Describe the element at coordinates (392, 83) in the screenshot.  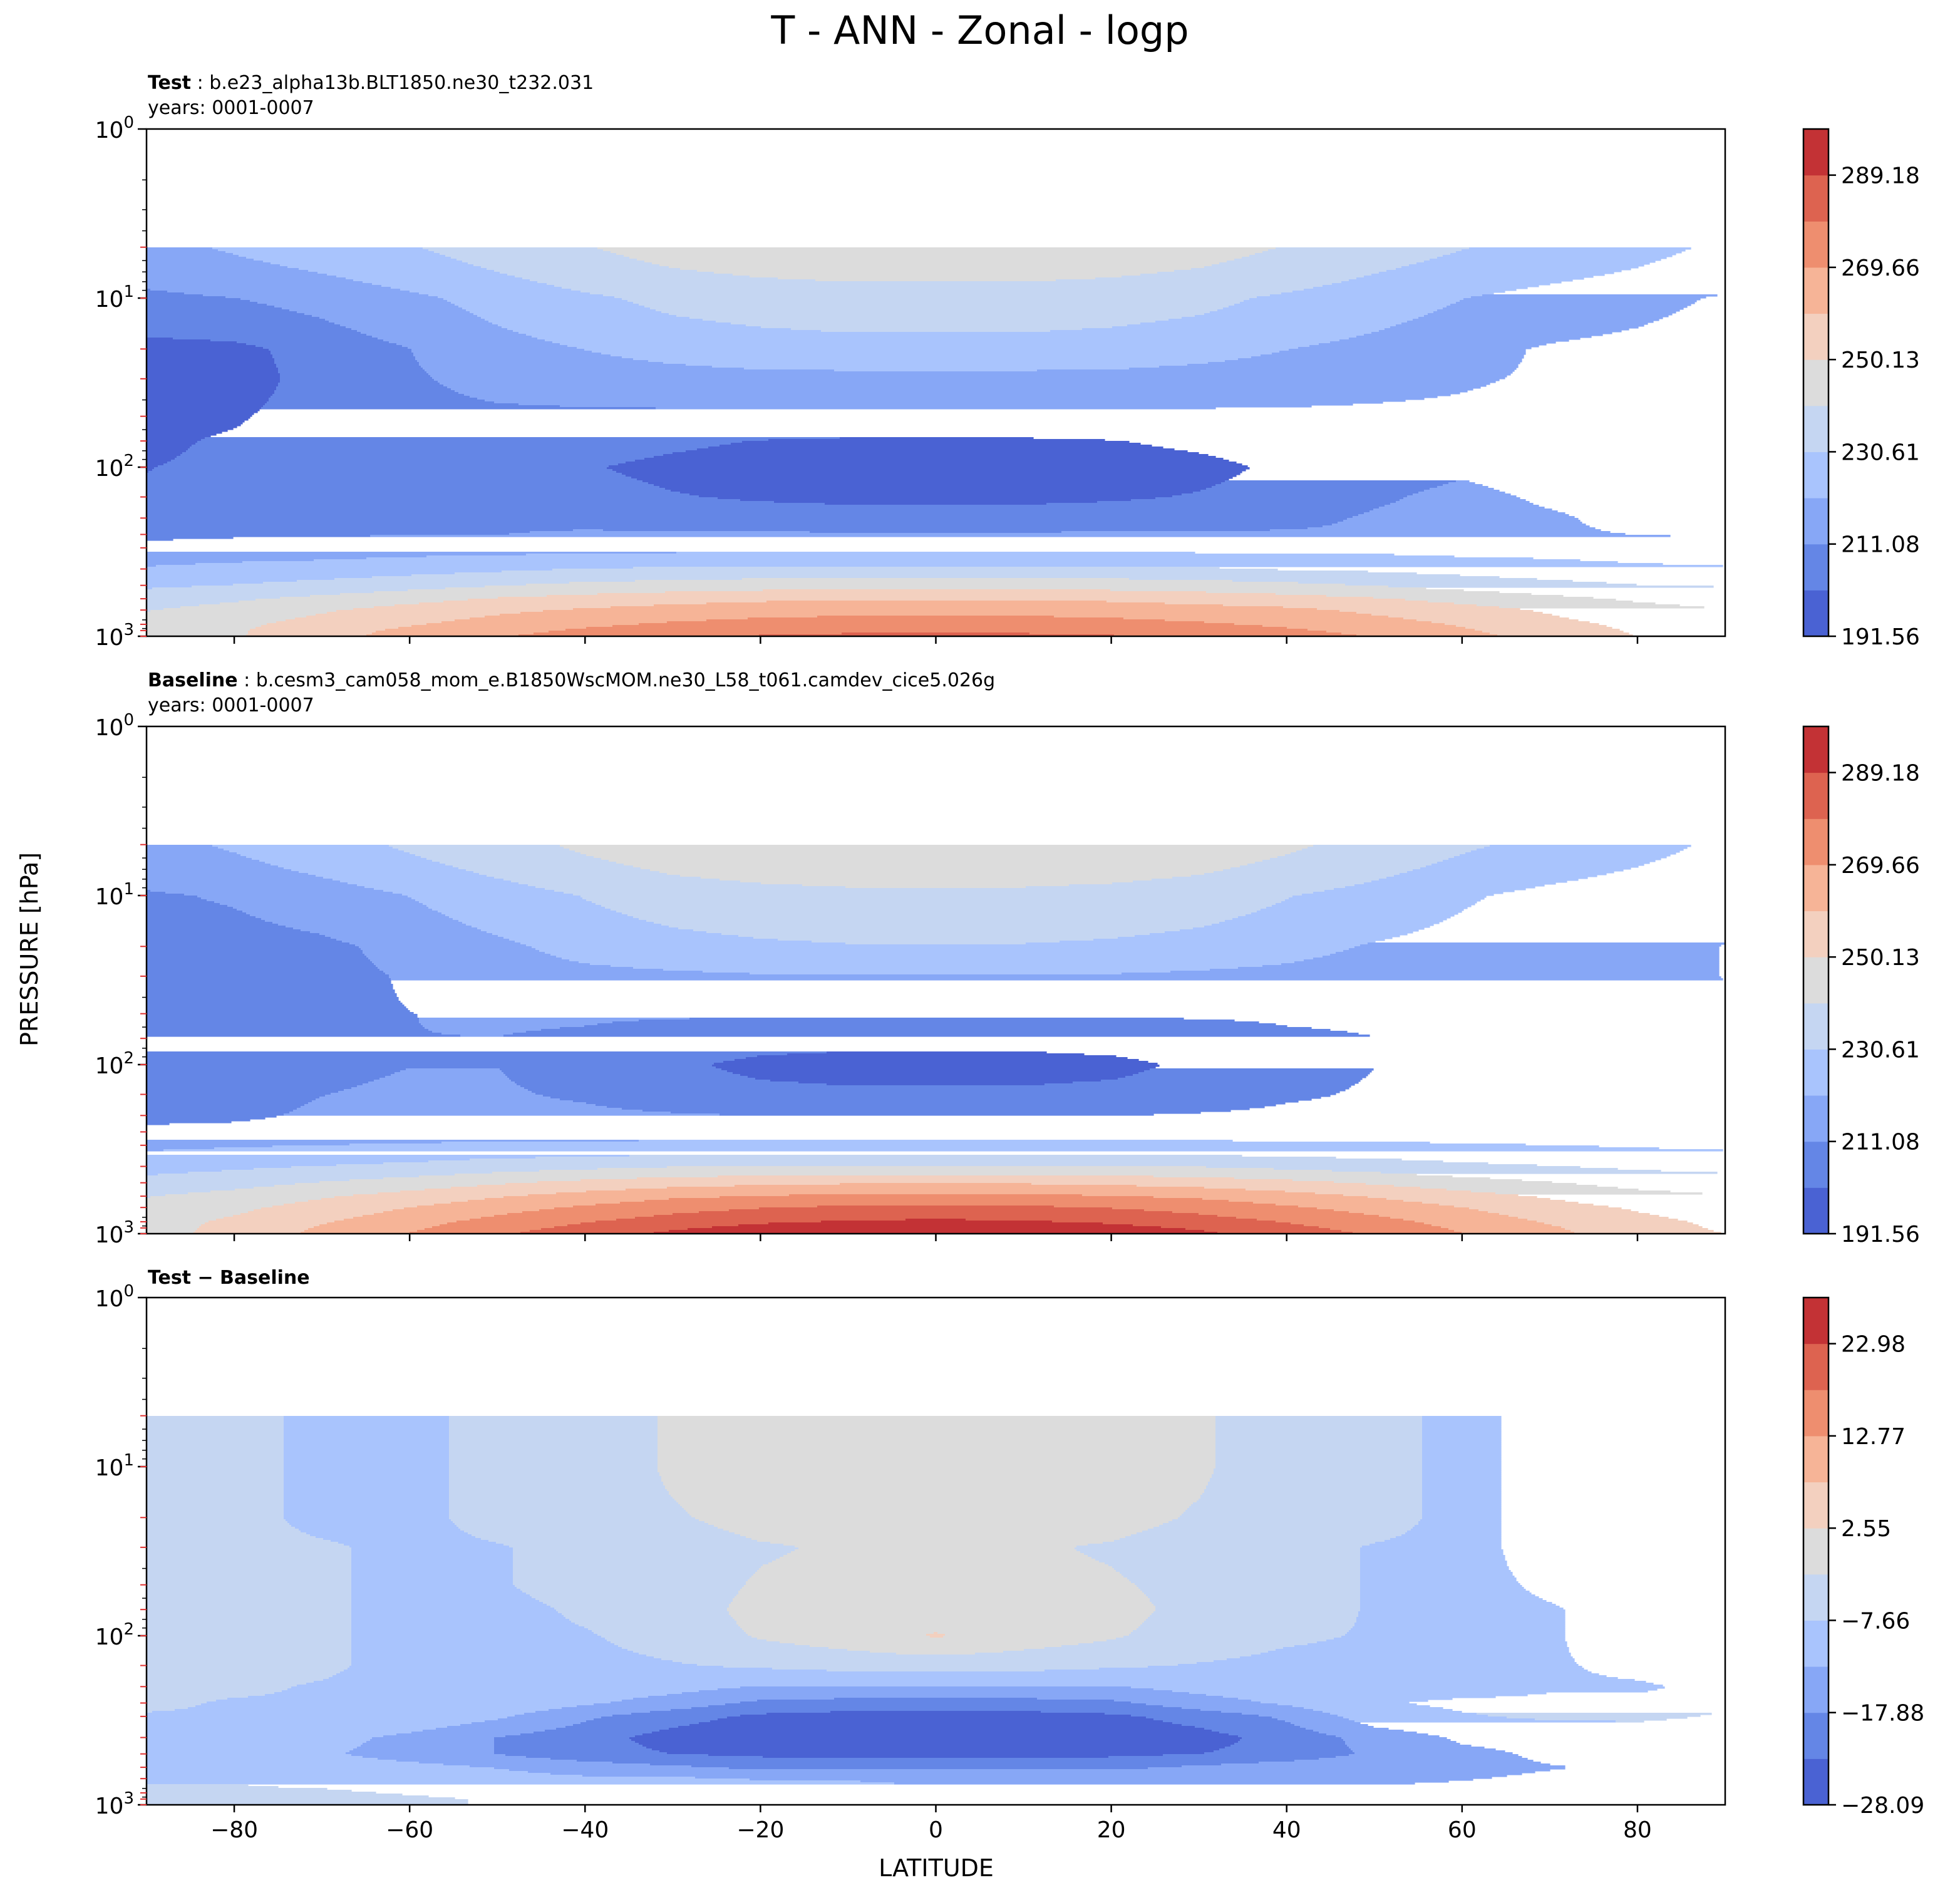
I see `panel-label-case: : b.e23_alpha13b.BLT1850.ne30_t232.031` at that location.